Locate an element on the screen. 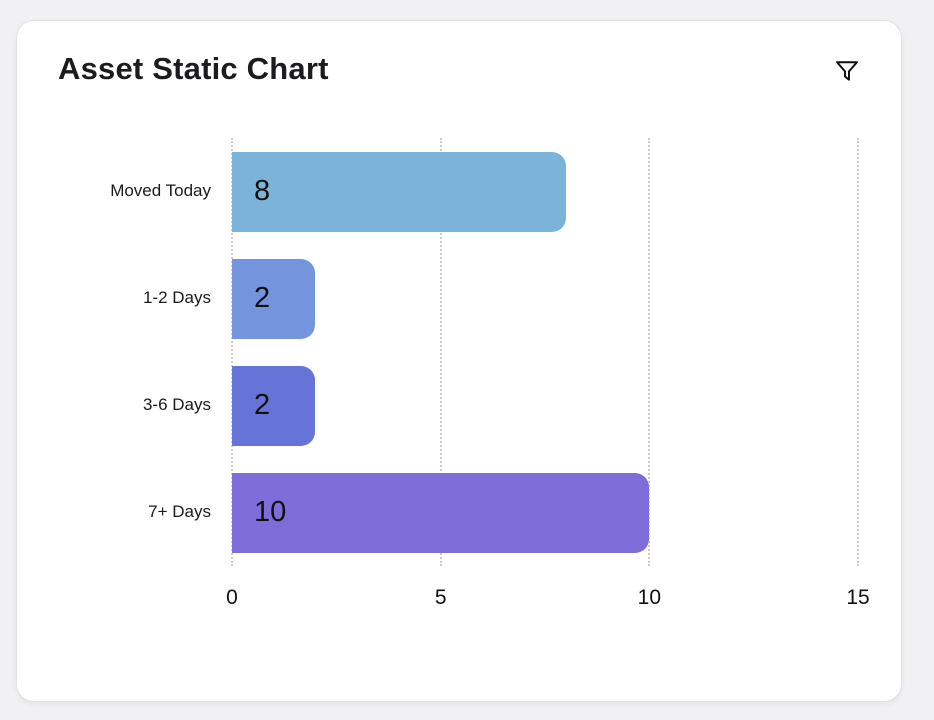 This screenshot has width=934, height=720. category-label: Moved Today is located at coordinates (160, 191).